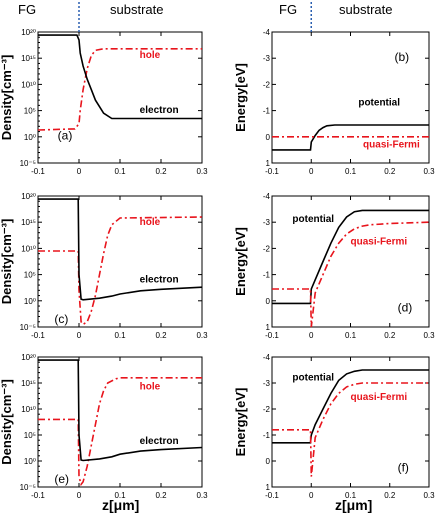 Image resolution: width=436 pixels, height=517 pixels. Describe the element at coordinates (137, 9) in the screenshot. I see `left-substrate-header: substrate` at that location.